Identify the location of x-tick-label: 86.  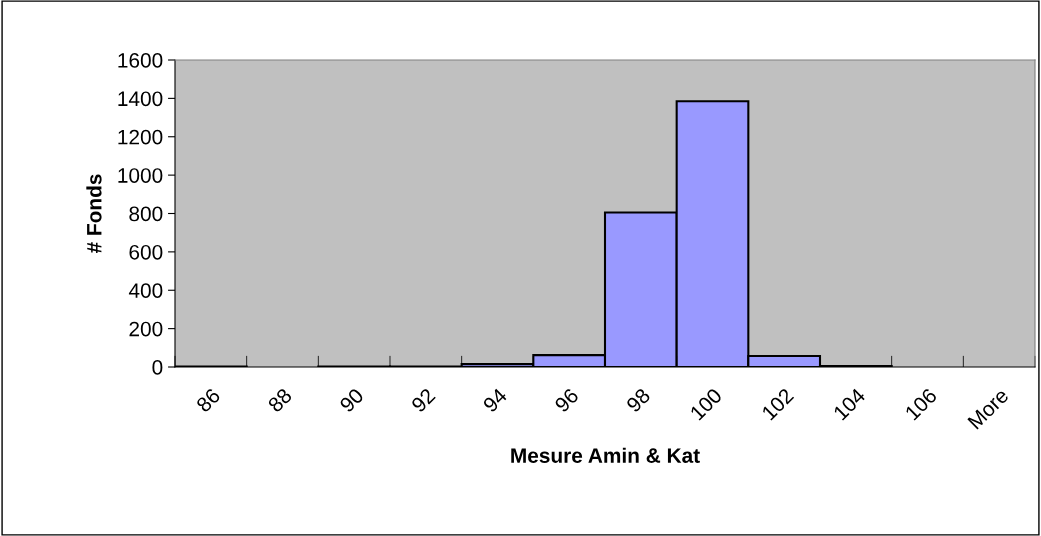
(208, 400).